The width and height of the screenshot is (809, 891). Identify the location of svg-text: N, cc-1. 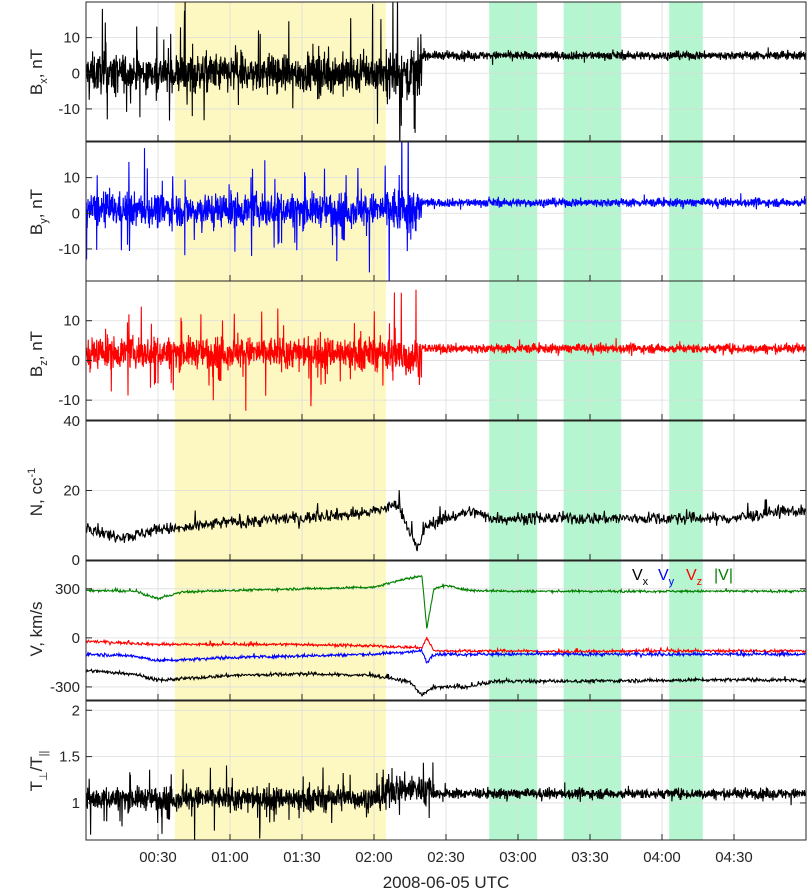
(36, 492).